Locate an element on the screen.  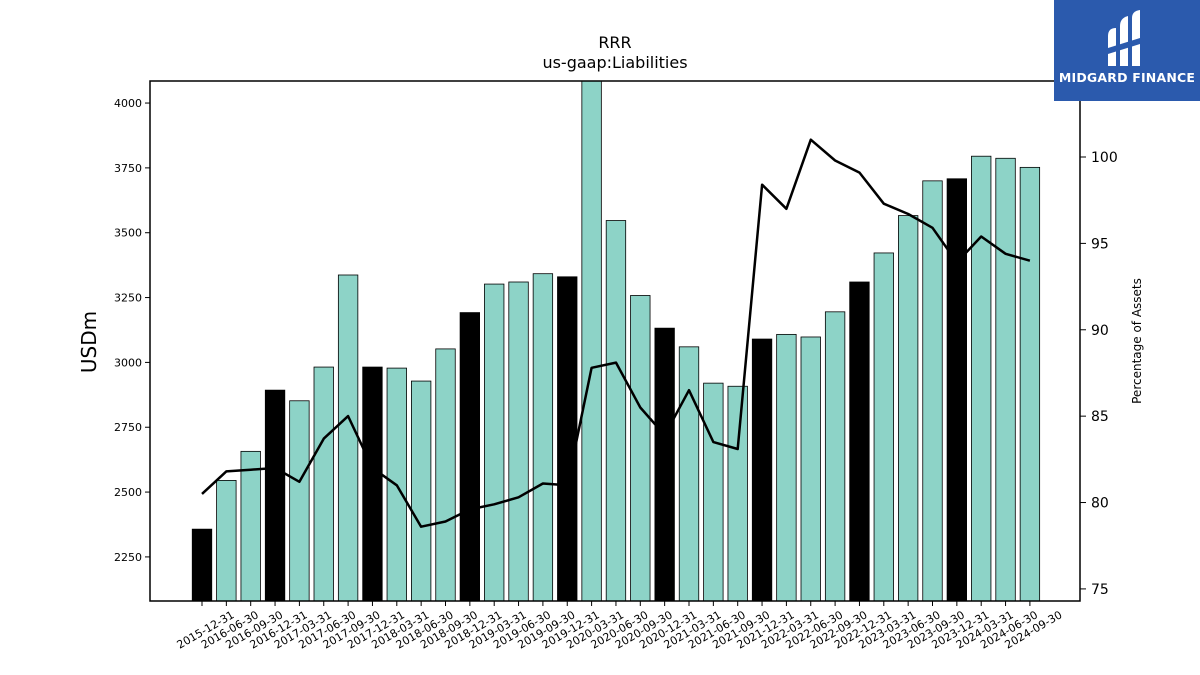
y2-tick-label: 75 is located at coordinates (1100, 590).